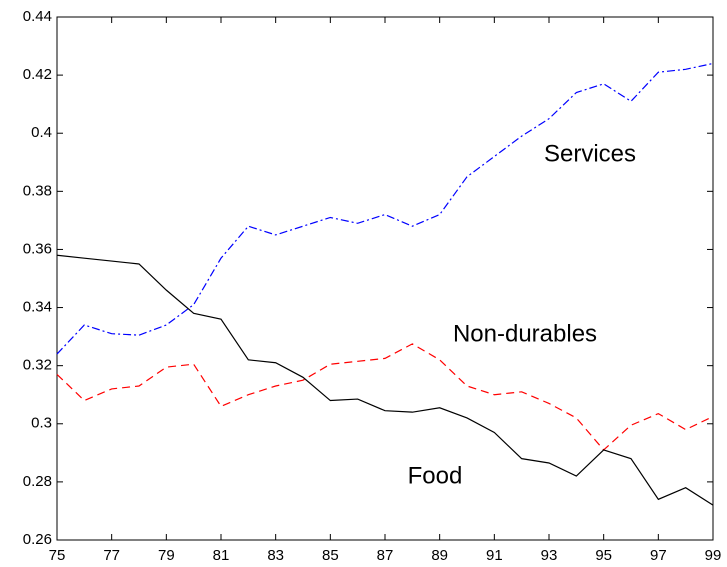  I want to click on y-tick-label: 0.3, so click(41, 423).